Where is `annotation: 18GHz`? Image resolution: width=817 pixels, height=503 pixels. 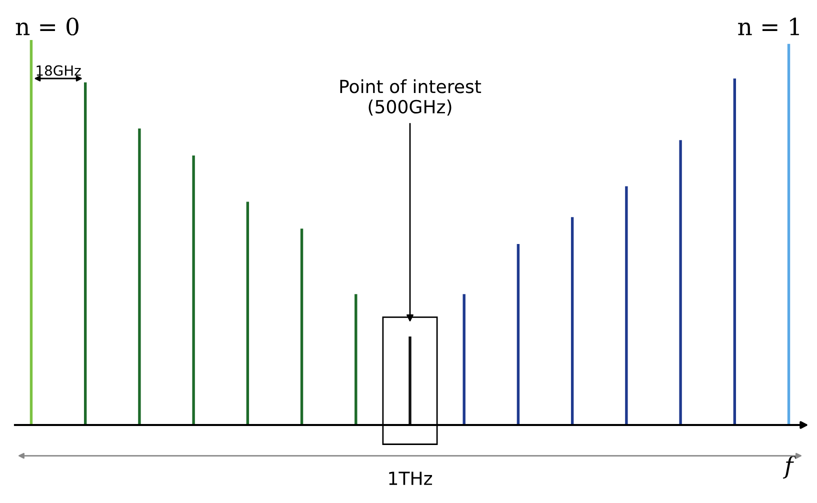 annotation: 18GHz is located at coordinates (58, 70).